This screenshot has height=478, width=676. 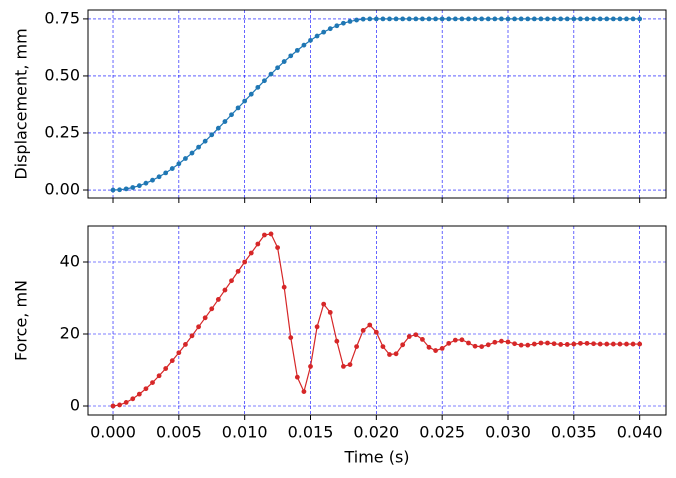 What do you see at coordinates (62, 189) in the screenshot?
I see `y-tick-label: 0.00` at bounding box center [62, 189].